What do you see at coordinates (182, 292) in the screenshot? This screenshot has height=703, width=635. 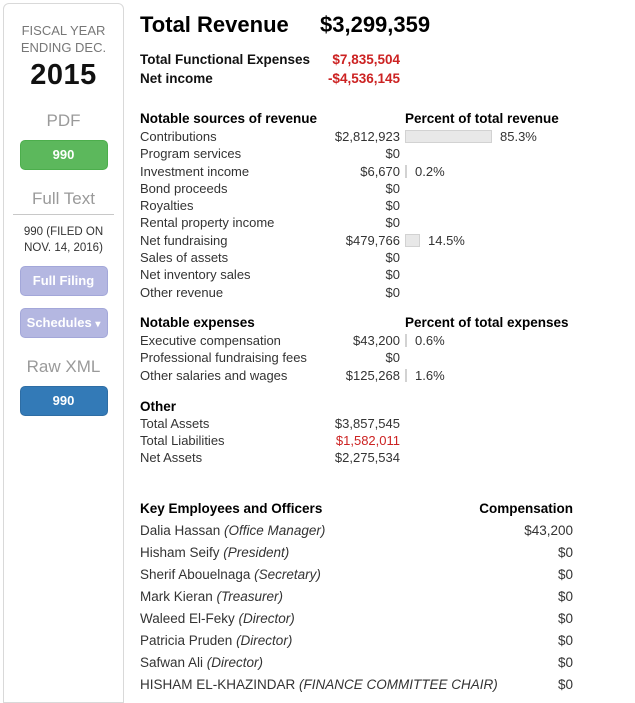 I see `revenue-row-label: Other revenue` at bounding box center [182, 292].